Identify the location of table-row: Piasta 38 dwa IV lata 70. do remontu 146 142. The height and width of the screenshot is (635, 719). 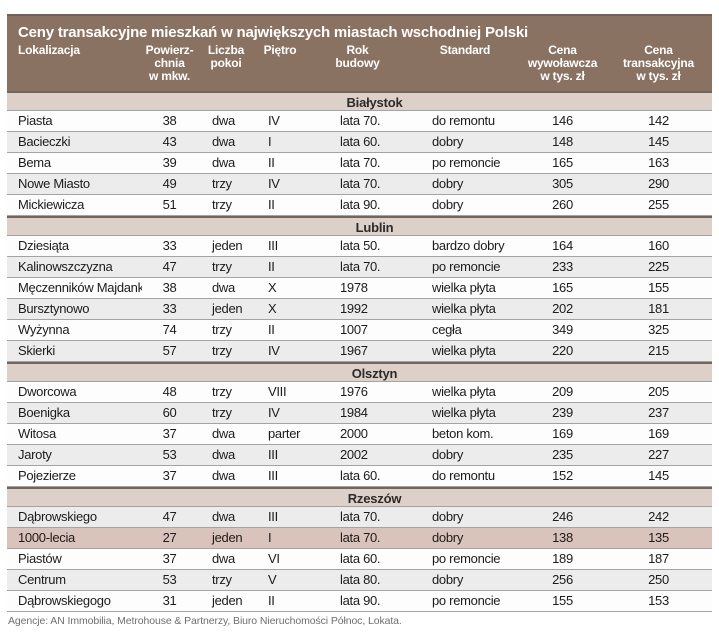
(359, 121).